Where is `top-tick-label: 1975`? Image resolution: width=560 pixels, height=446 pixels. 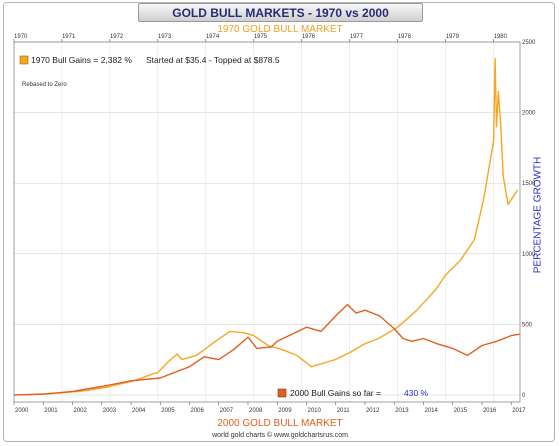 top-tick-label: 1975 is located at coordinates (261, 37).